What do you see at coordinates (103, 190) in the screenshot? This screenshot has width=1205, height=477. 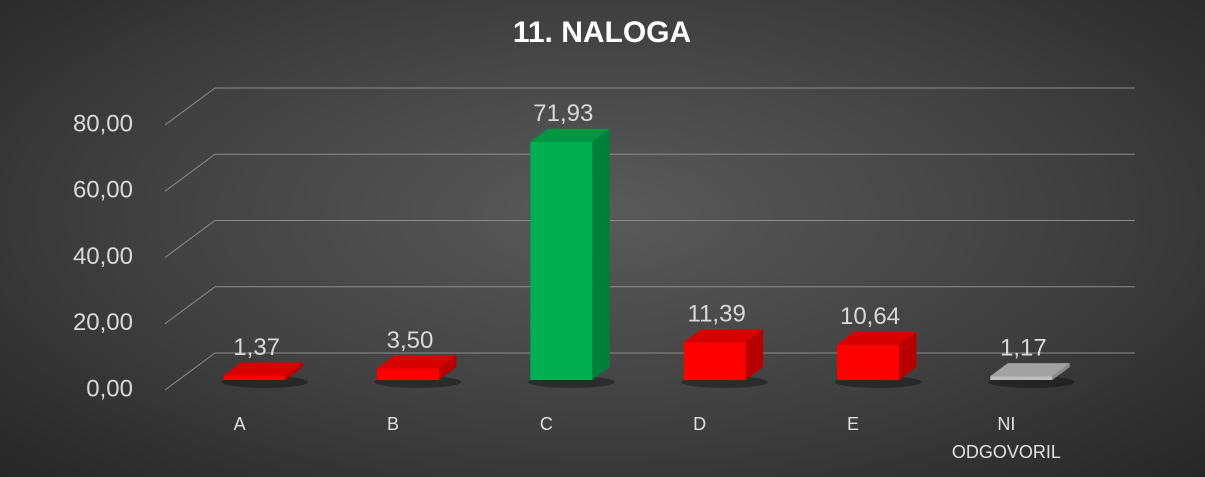 I see `y-tick-label: 60,00` at bounding box center [103, 190].